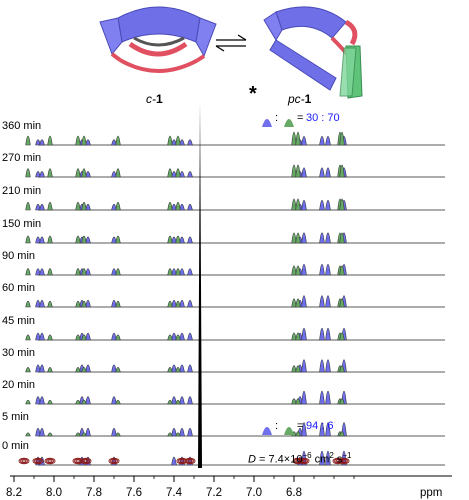 This screenshot has width=469, height=500. I want to click on time-label: 20 min, so click(19, 385).